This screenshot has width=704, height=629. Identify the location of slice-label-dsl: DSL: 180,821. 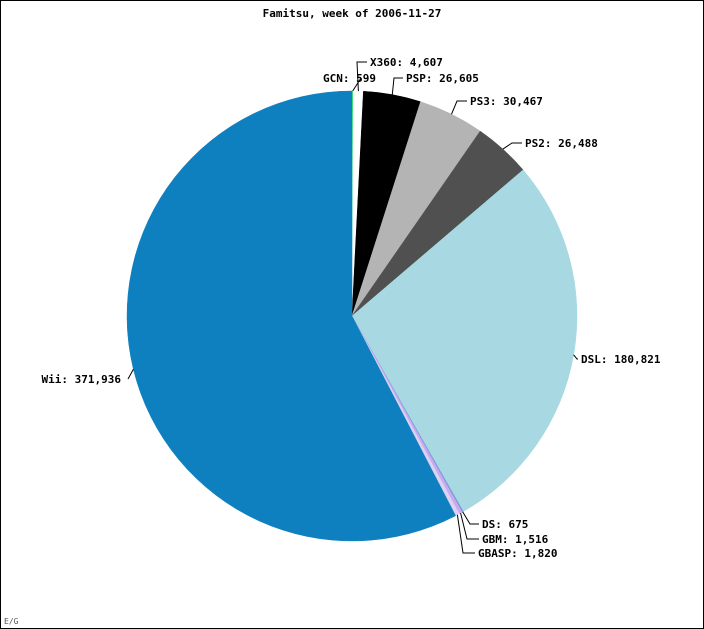
(621, 359).